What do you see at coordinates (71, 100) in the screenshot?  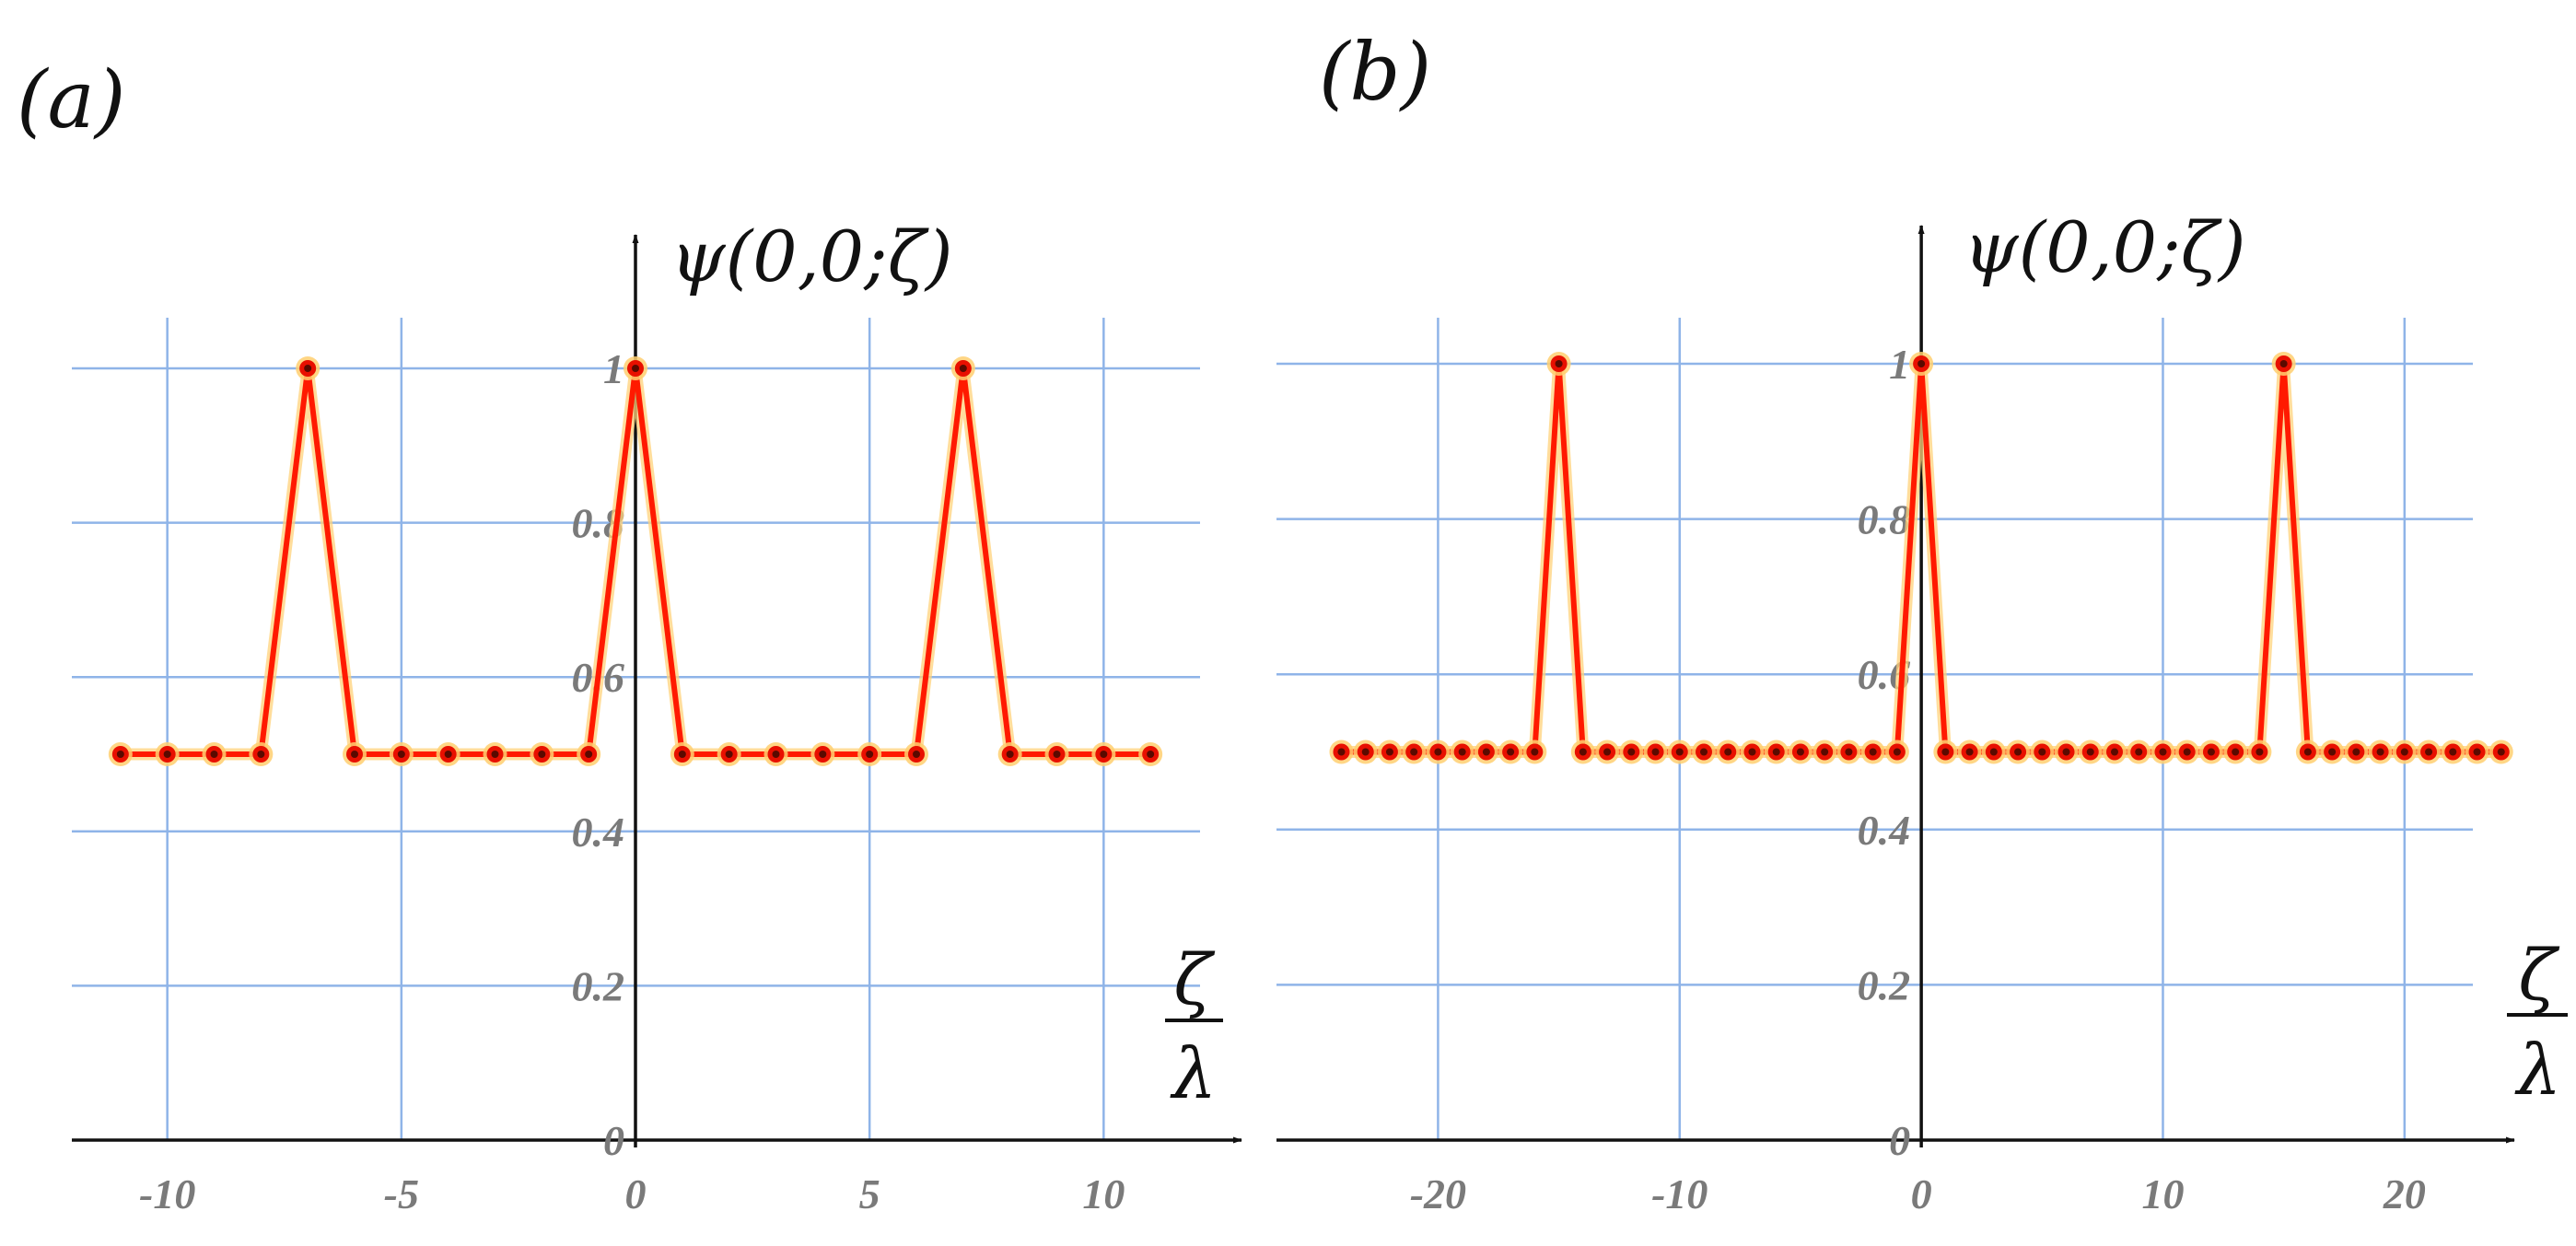 I see `panel-label-a: (a)` at bounding box center [71, 100].